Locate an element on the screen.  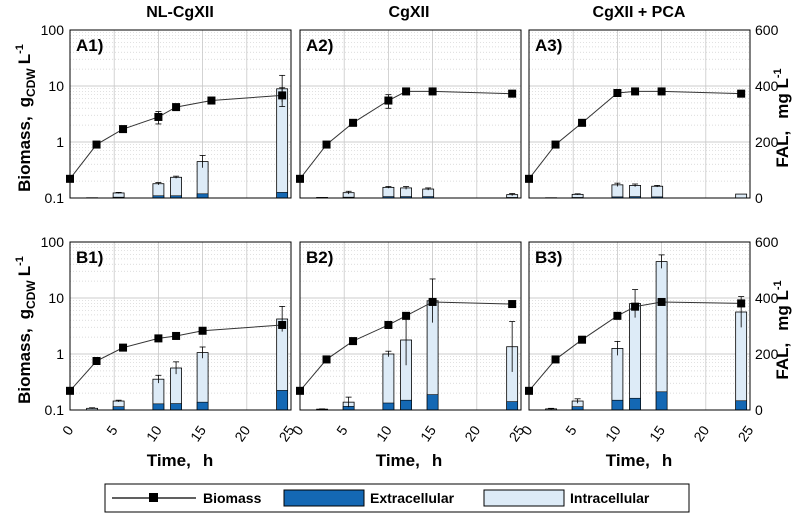
legend-biomass-marker is located at coordinates (153, 497).